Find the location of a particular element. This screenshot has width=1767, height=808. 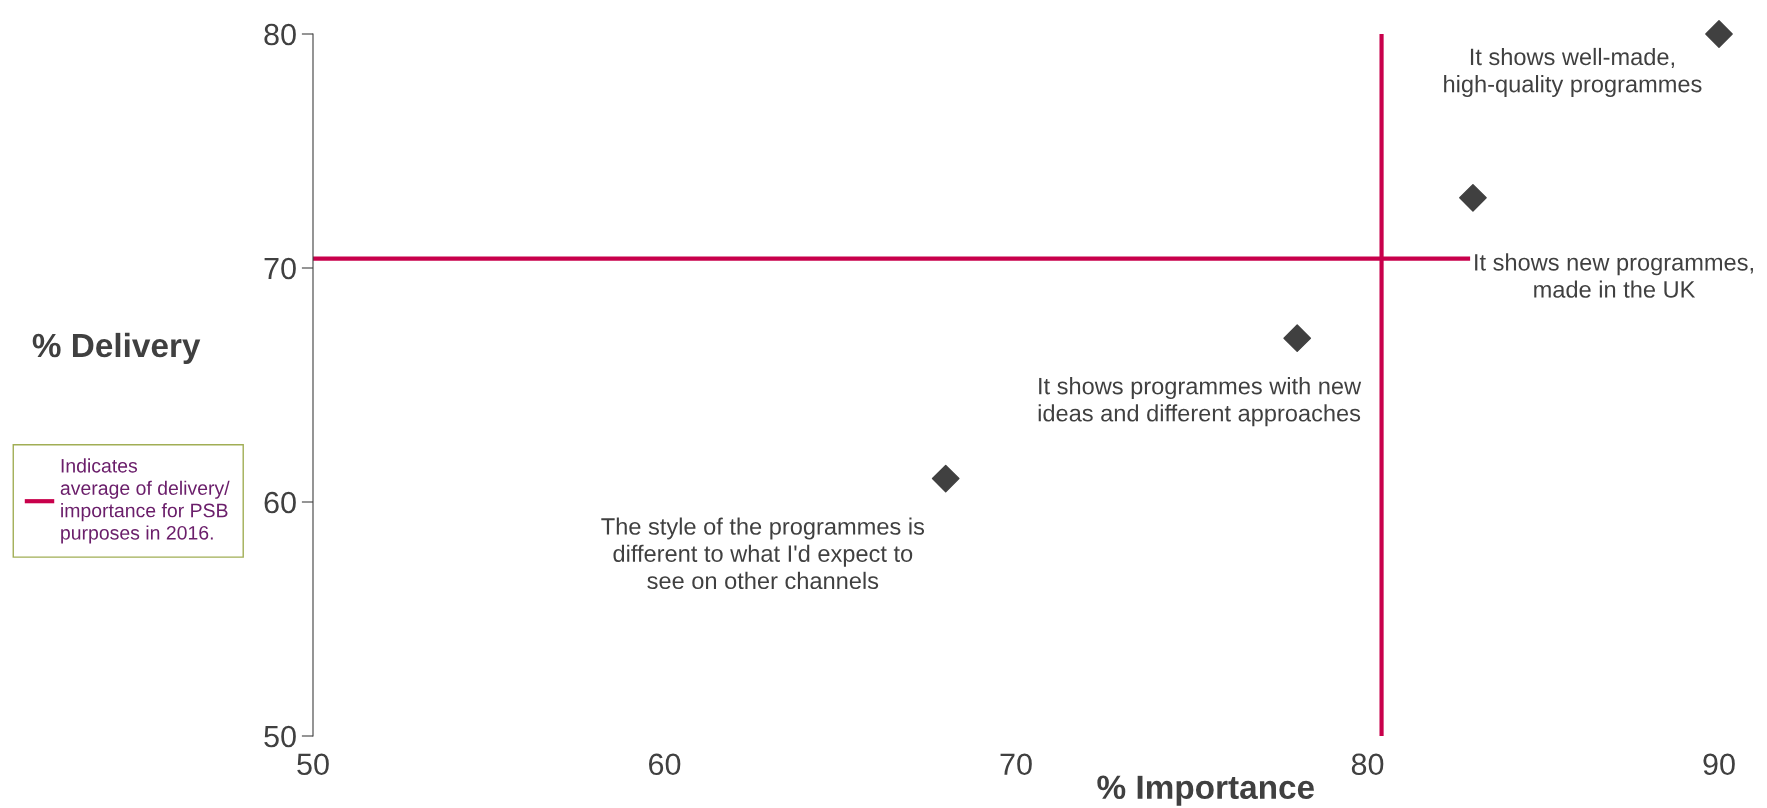

x-axis-title: % Importance is located at coordinates (1205, 790).